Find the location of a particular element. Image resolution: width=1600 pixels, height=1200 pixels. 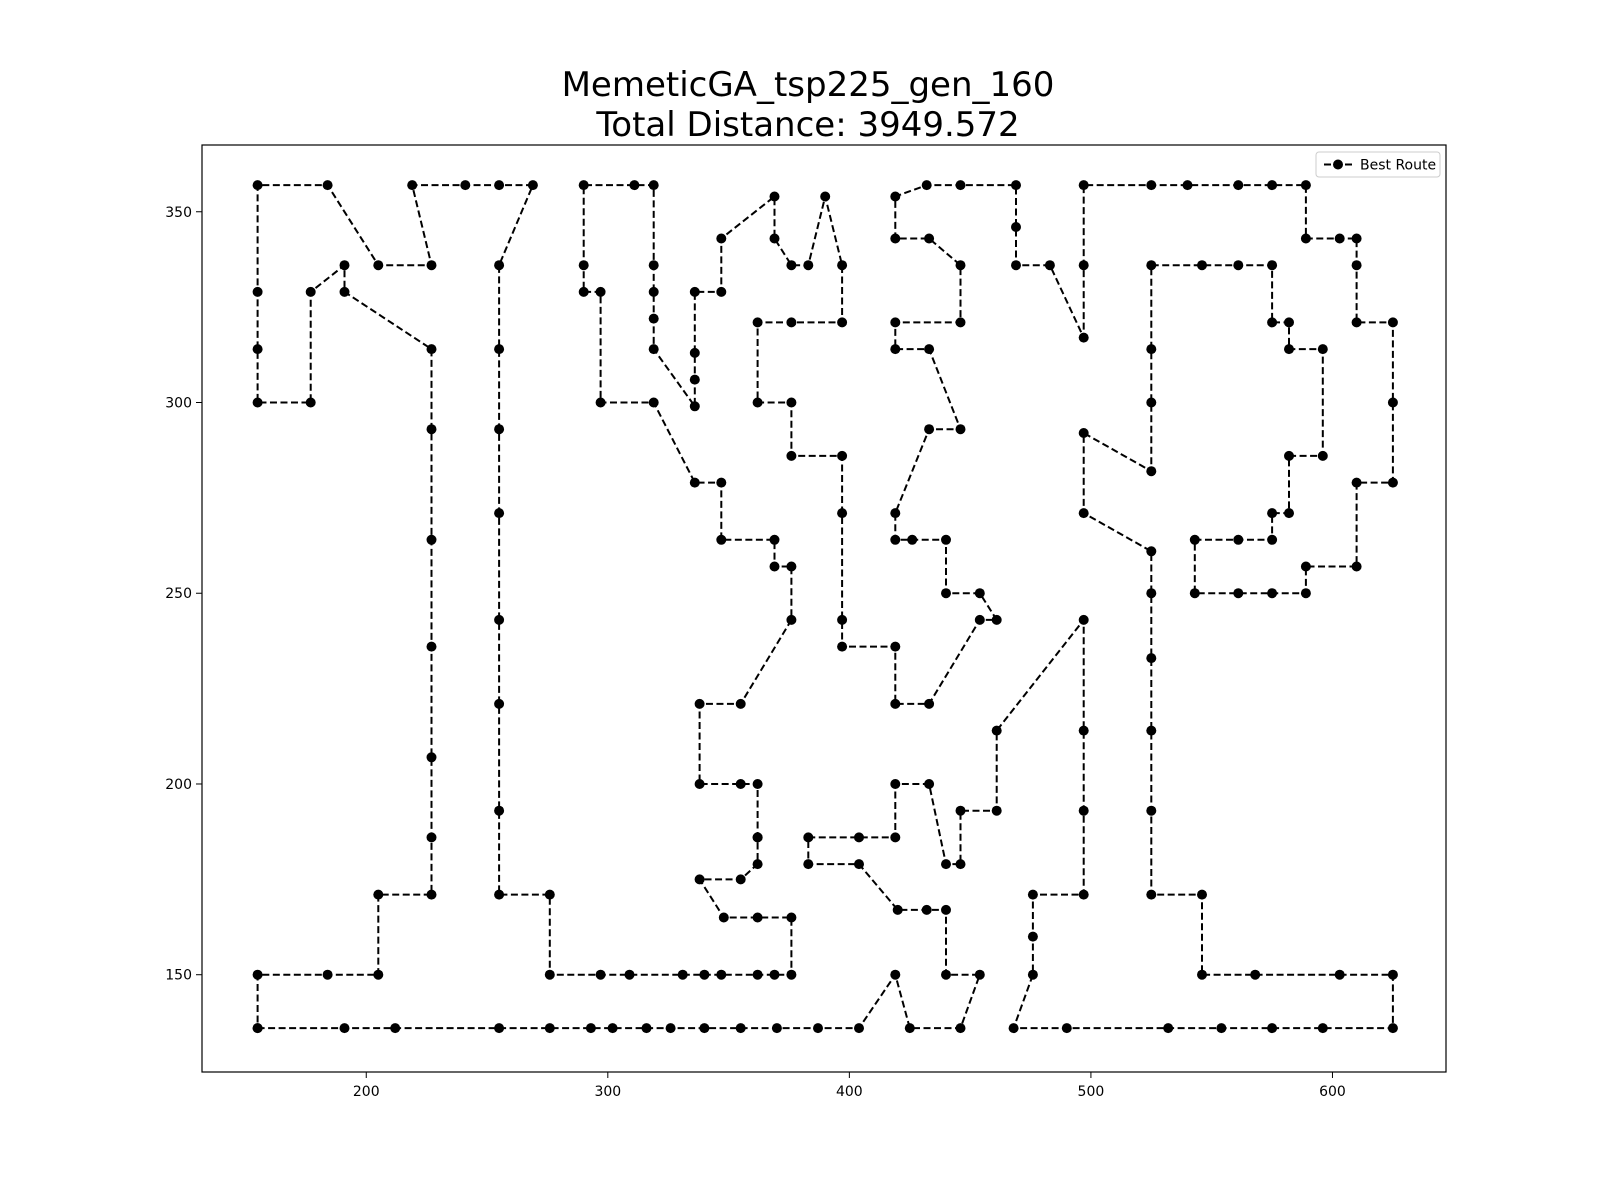

x-tick-label: 500 is located at coordinates (1091, 1092).